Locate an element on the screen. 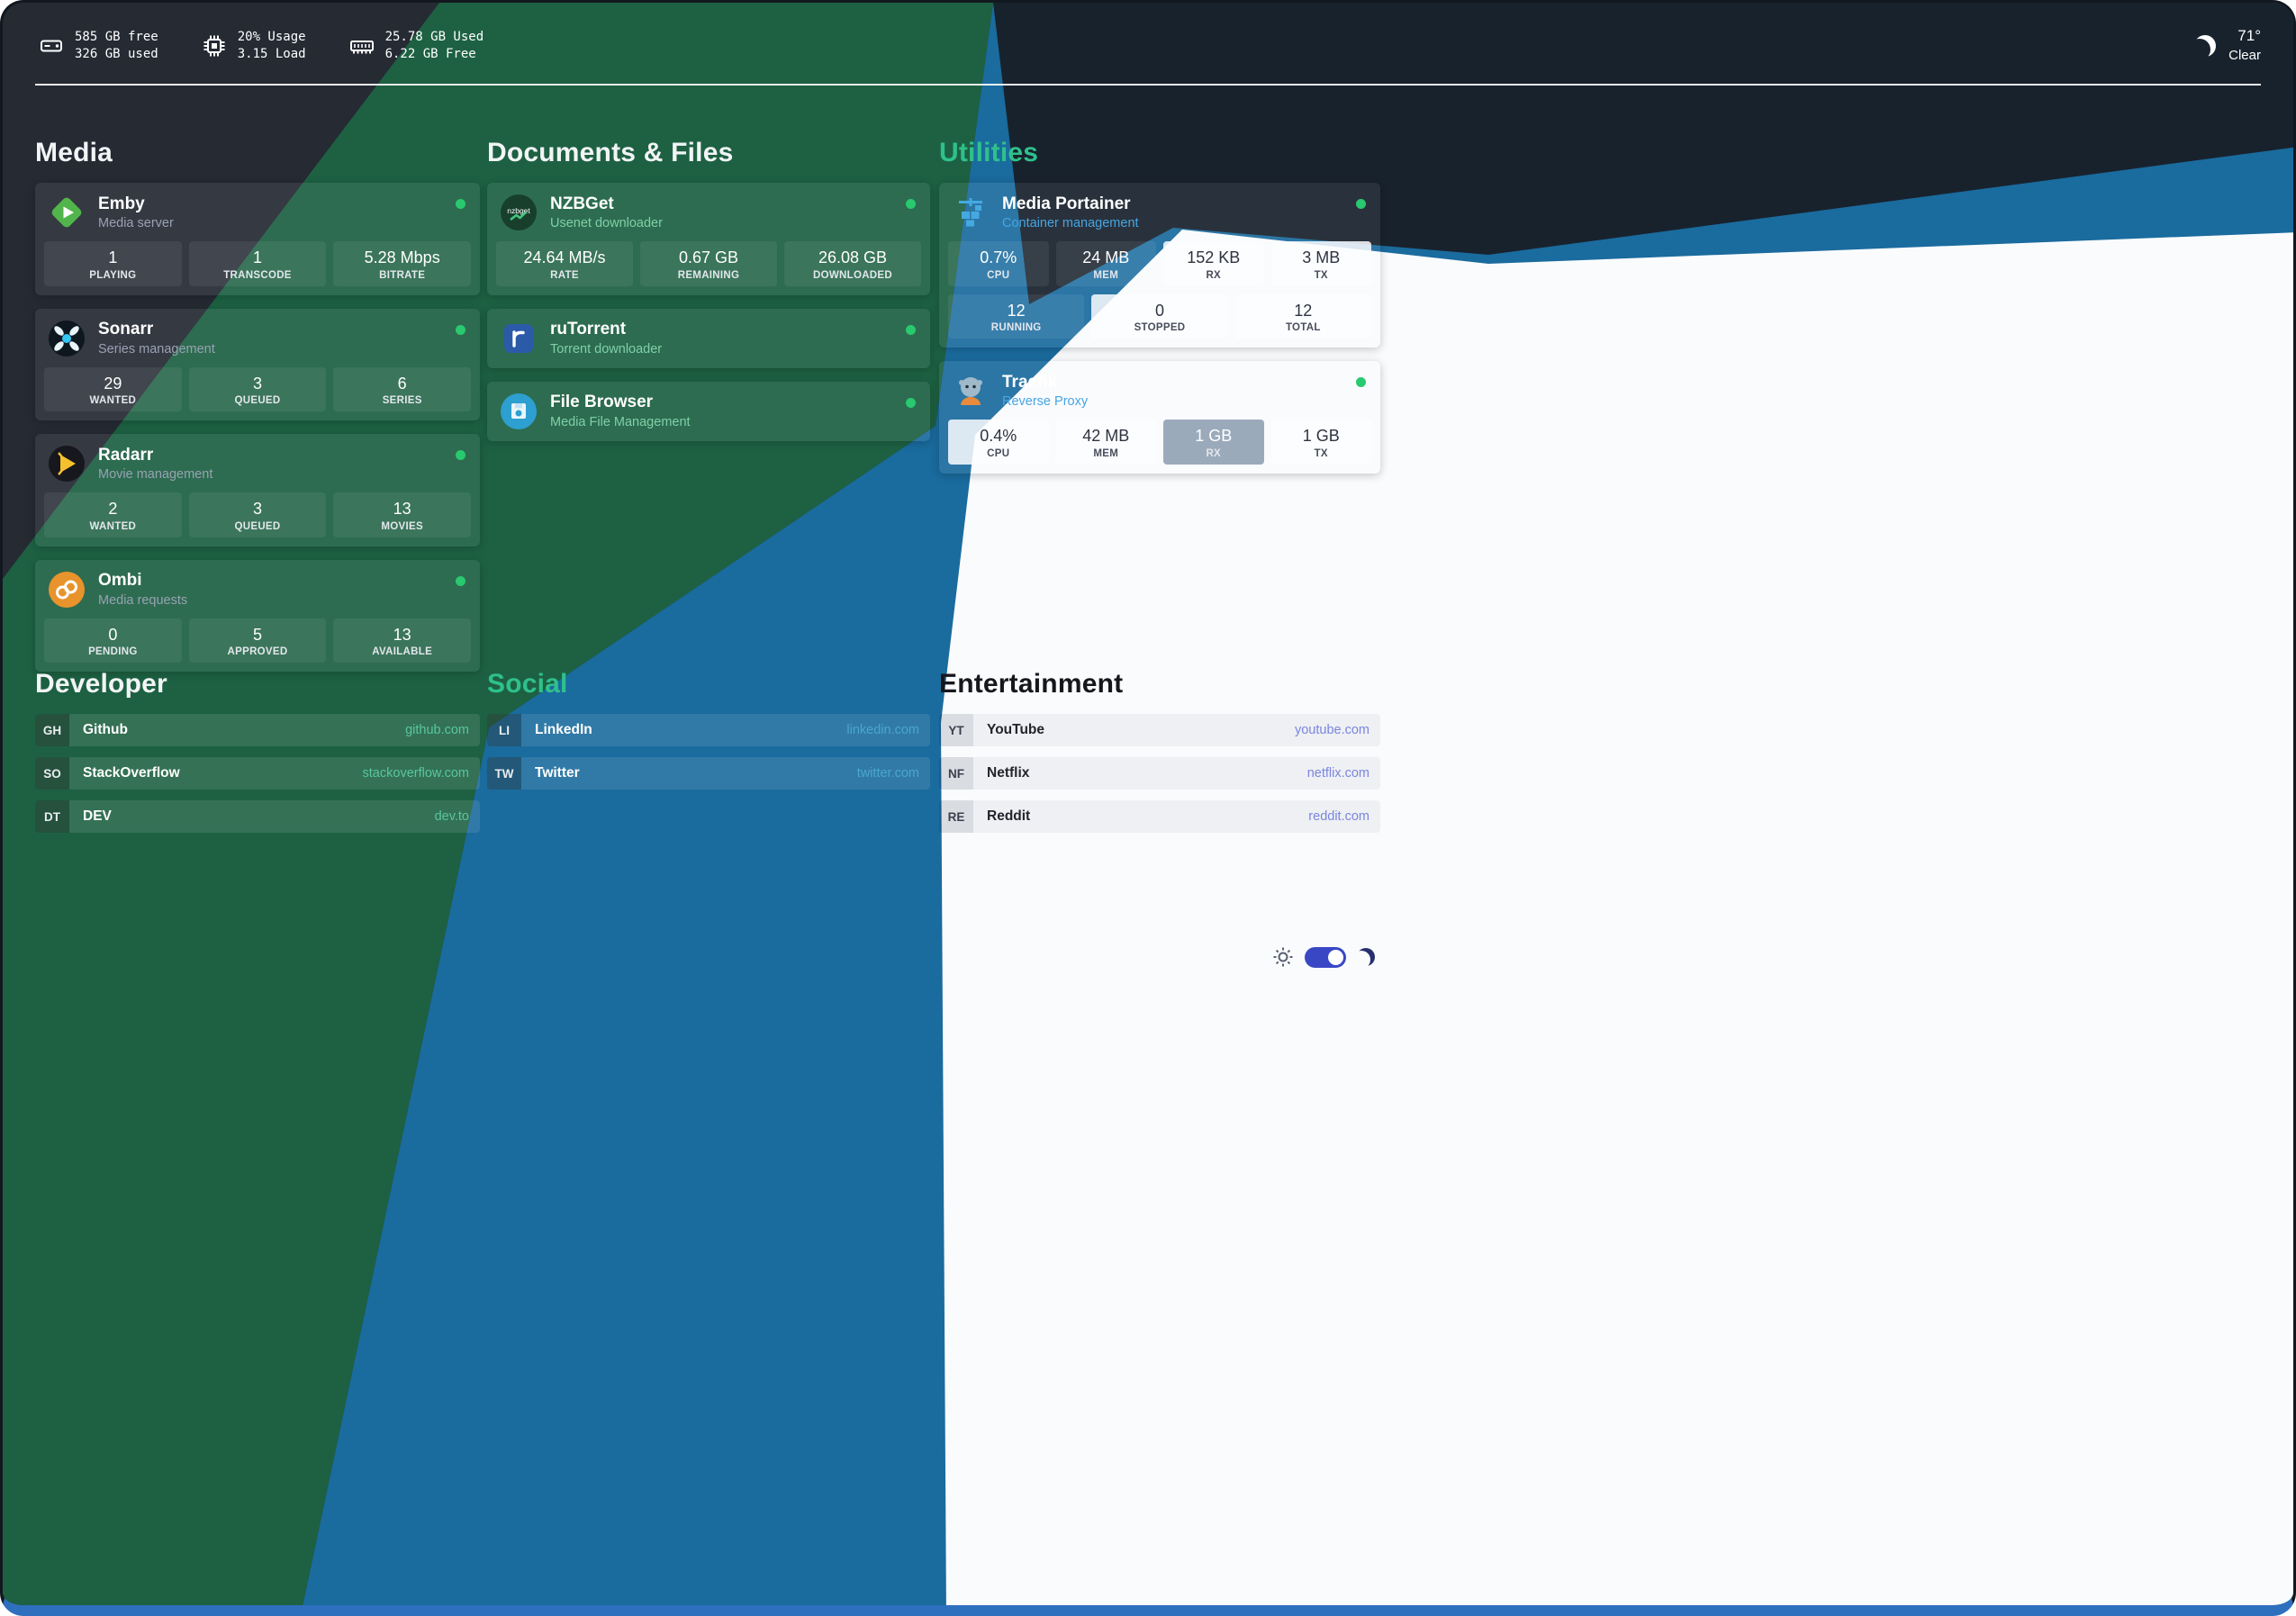  service-name: NZBGet is located at coordinates (582, 203).